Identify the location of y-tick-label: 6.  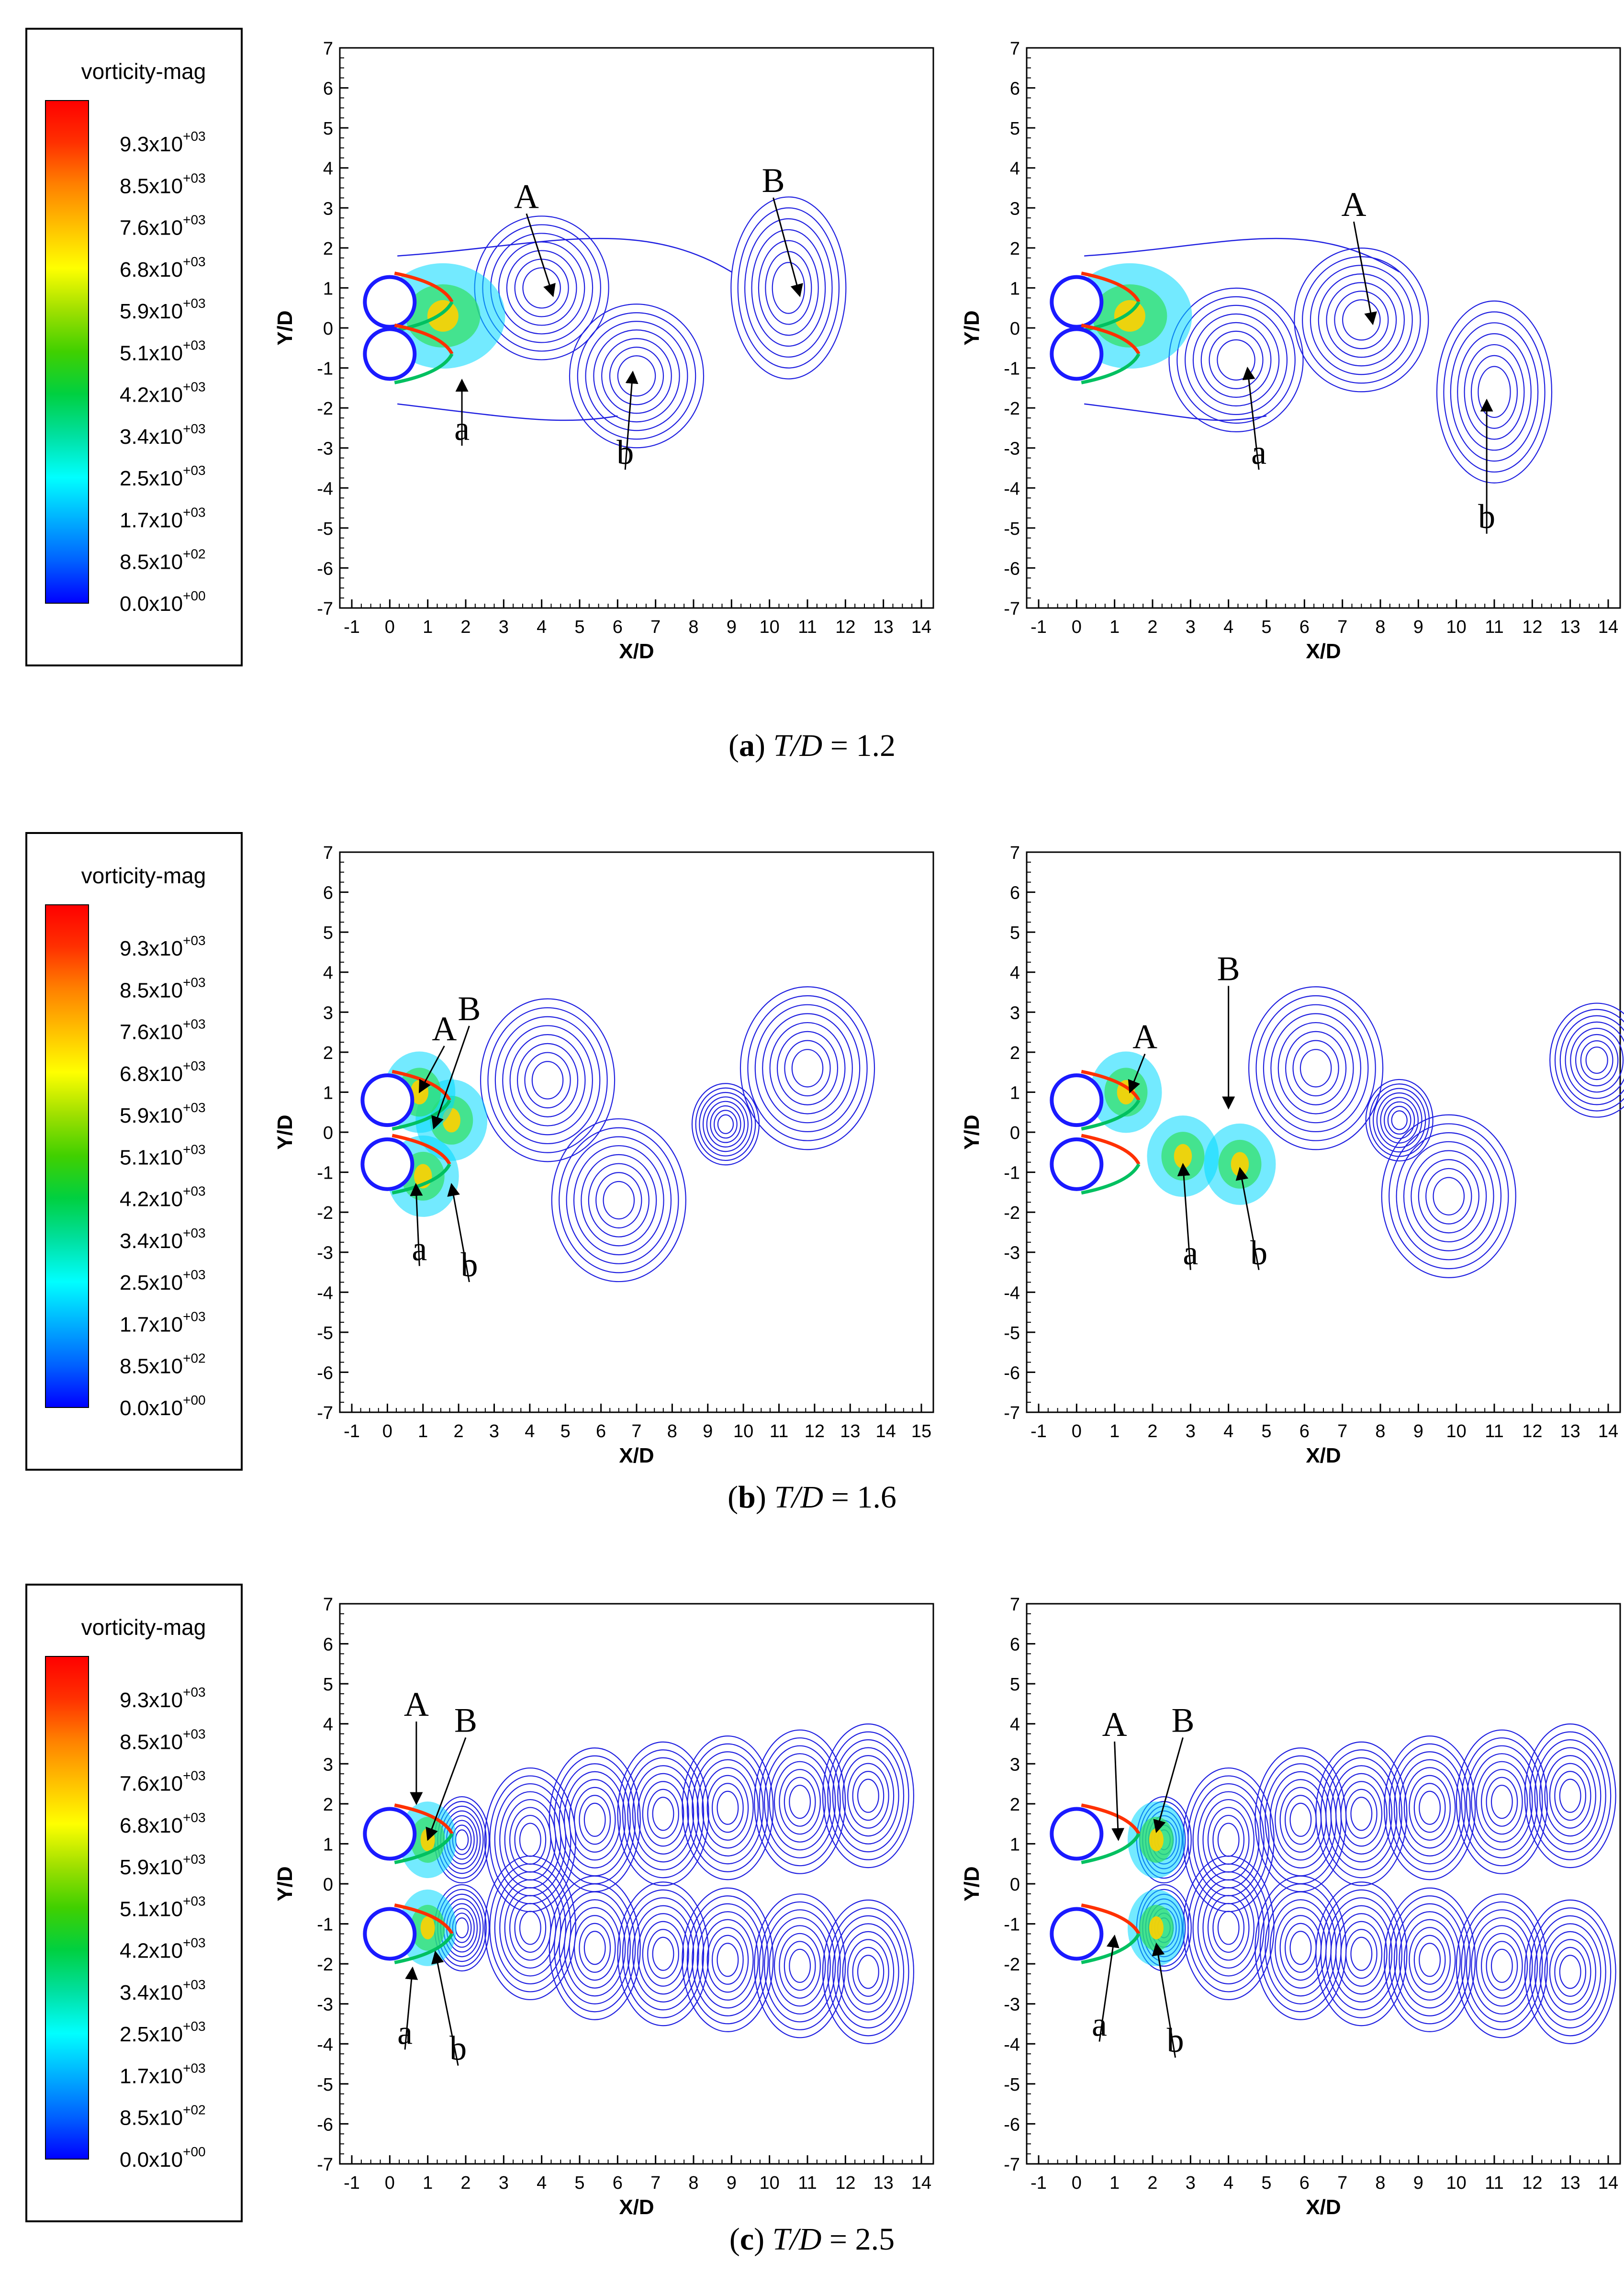
(328, 89).